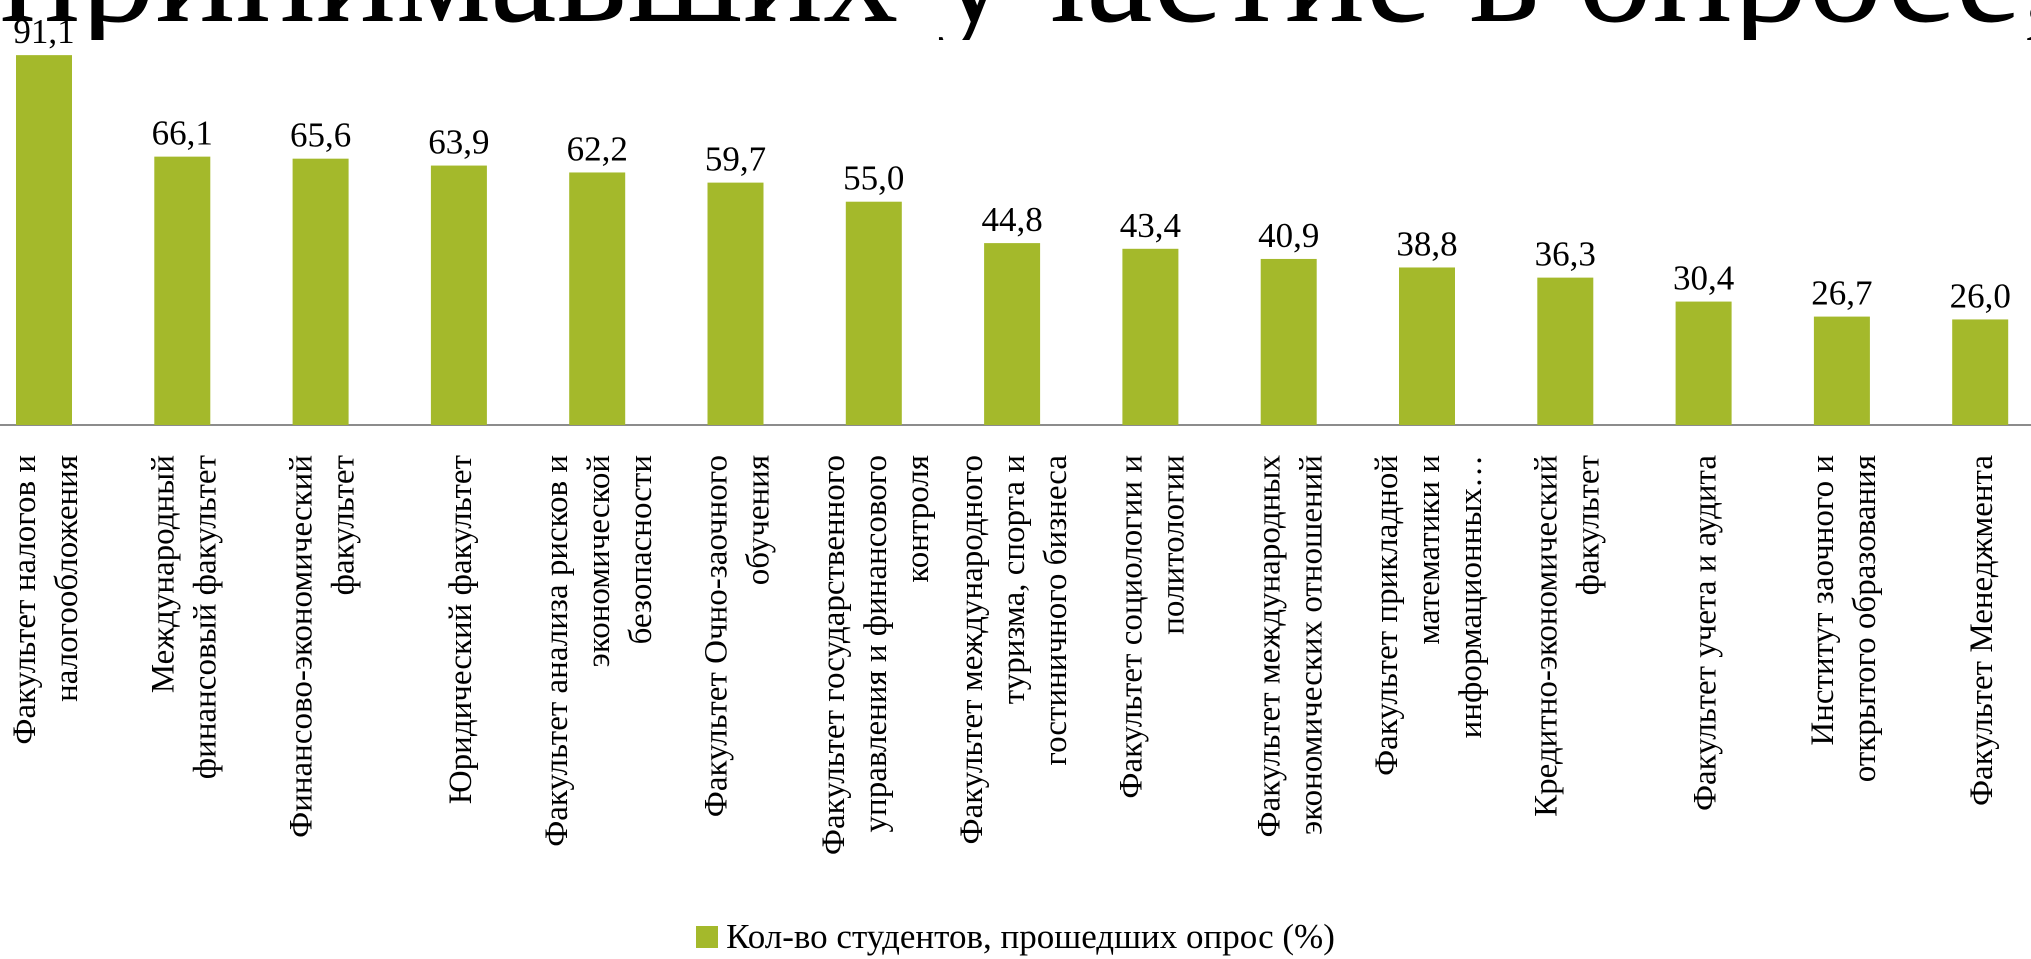 The image size is (2031, 959). Describe the element at coordinates (184, 617) in the screenshot. I see `category-label: Международный финансовый факультет` at that location.